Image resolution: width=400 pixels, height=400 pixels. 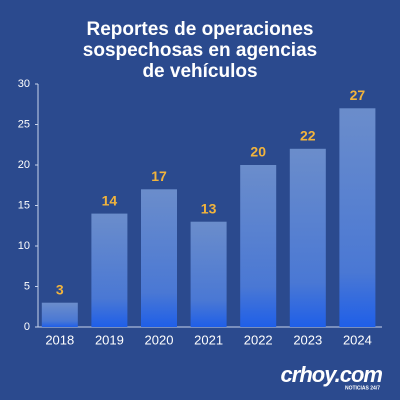 What do you see at coordinates (358, 95) in the screenshot?
I see `value-label: 27` at bounding box center [358, 95].